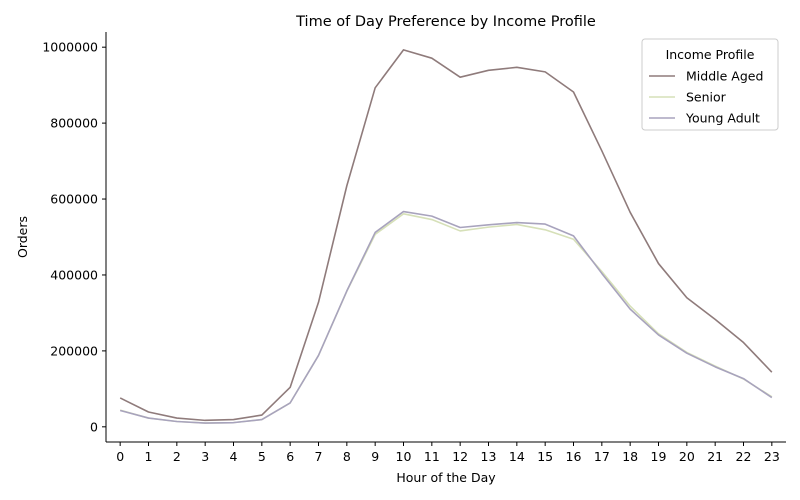 This screenshot has width=800, height=500. Describe the element at coordinates (205, 456) in the screenshot. I see `x-tick-label: 3` at that location.